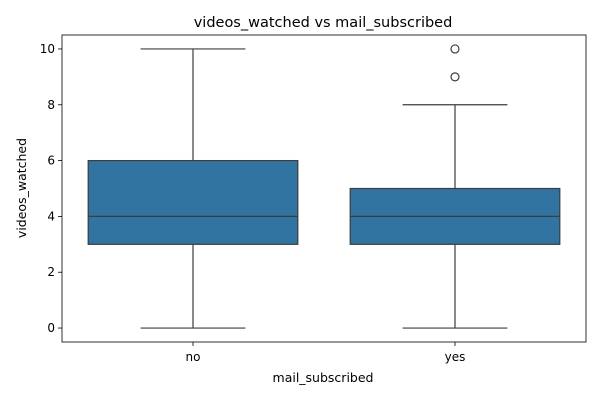 The height and width of the screenshot is (404, 600). What do you see at coordinates (193, 357) in the screenshot?
I see `x-tick-label: no` at bounding box center [193, 357].